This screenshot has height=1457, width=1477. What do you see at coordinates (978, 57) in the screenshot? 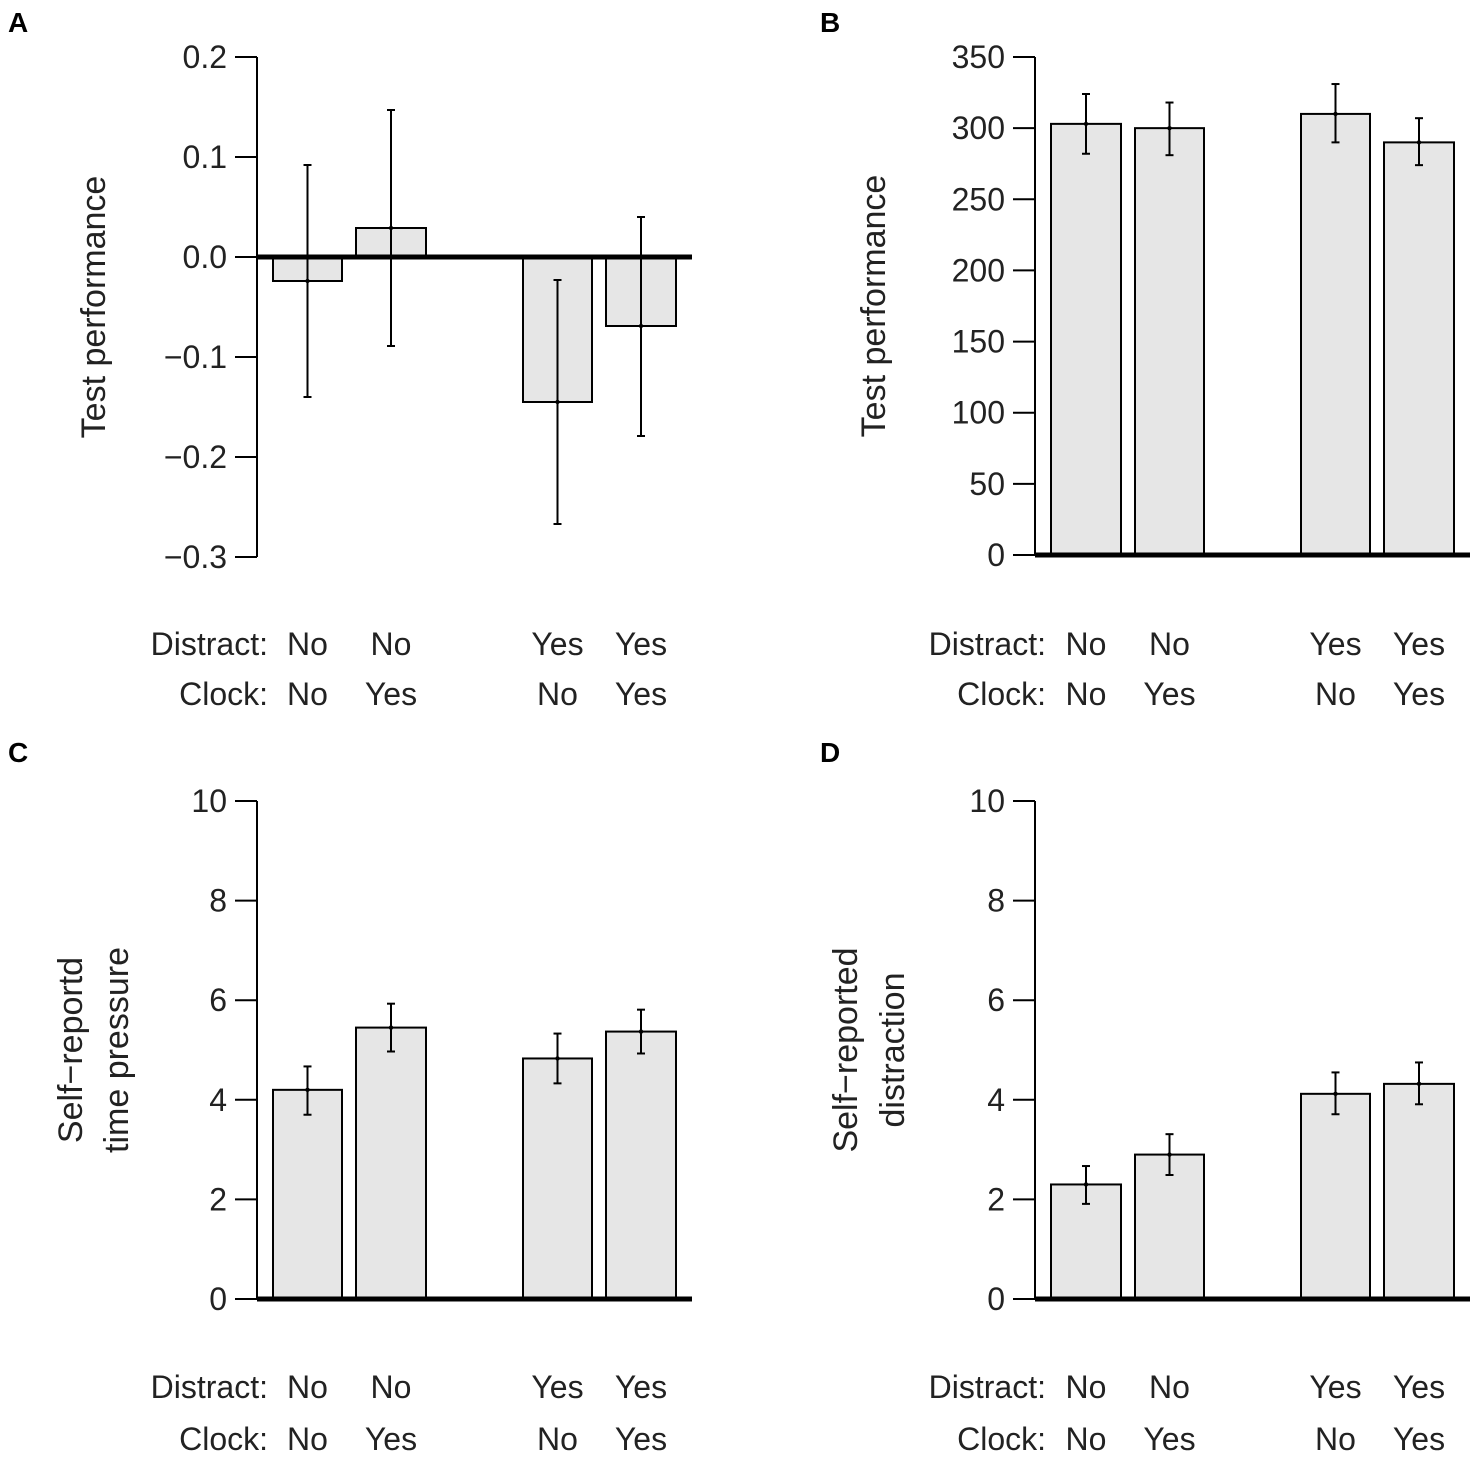
I see `y-tick-label: 350` at bounding box center [978, 57].